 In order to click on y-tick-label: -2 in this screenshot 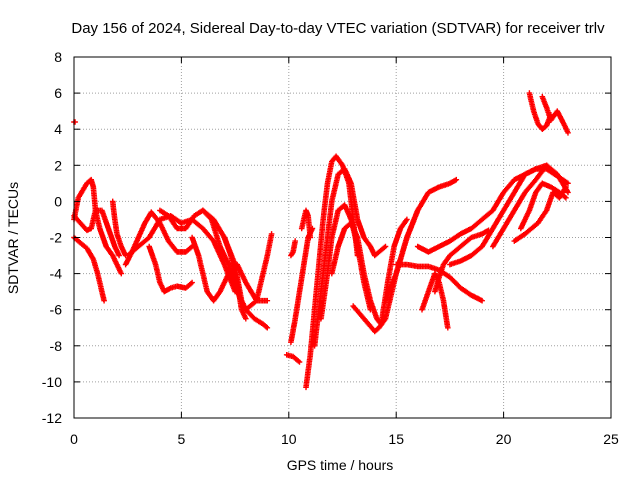, I will do `click(56, 238)`.